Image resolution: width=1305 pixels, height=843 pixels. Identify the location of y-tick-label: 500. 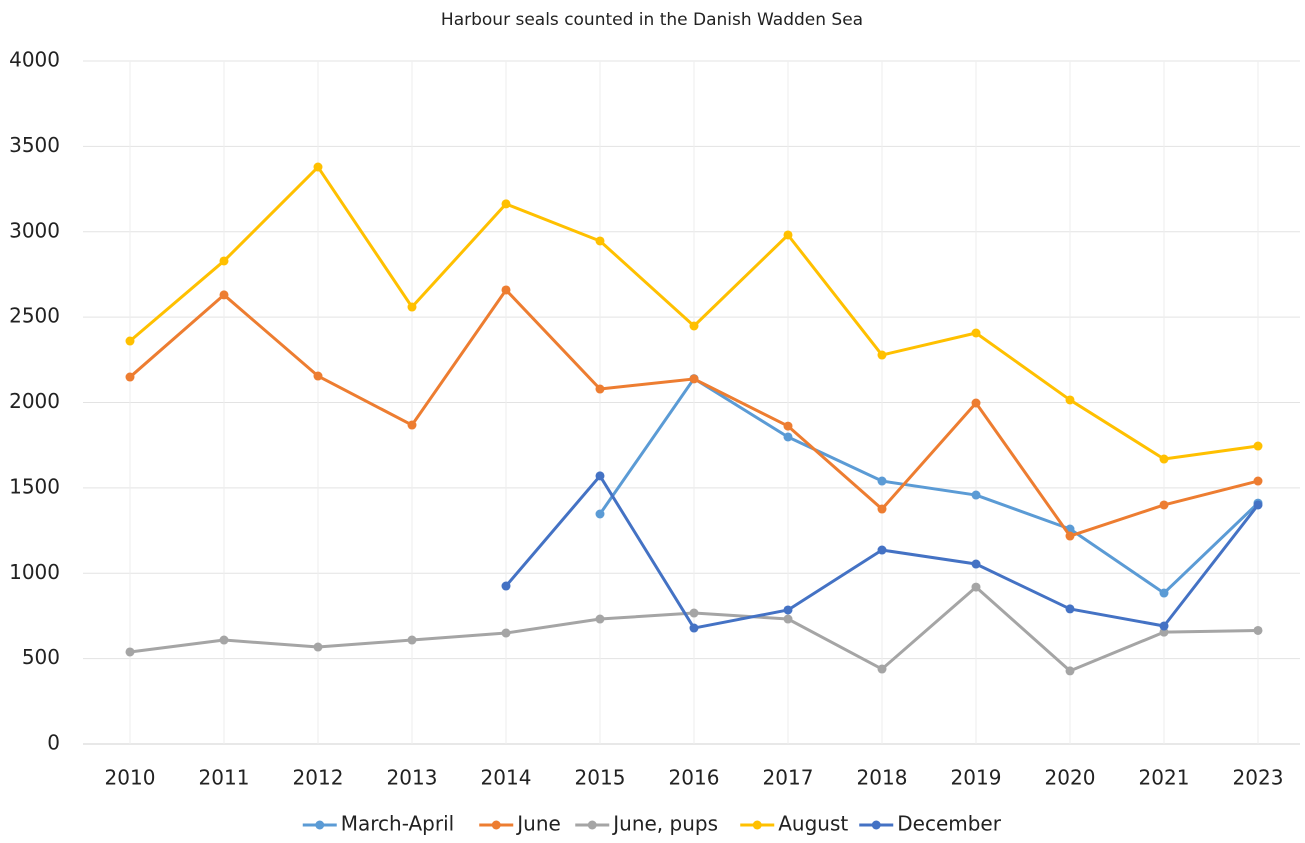
(41, 657).